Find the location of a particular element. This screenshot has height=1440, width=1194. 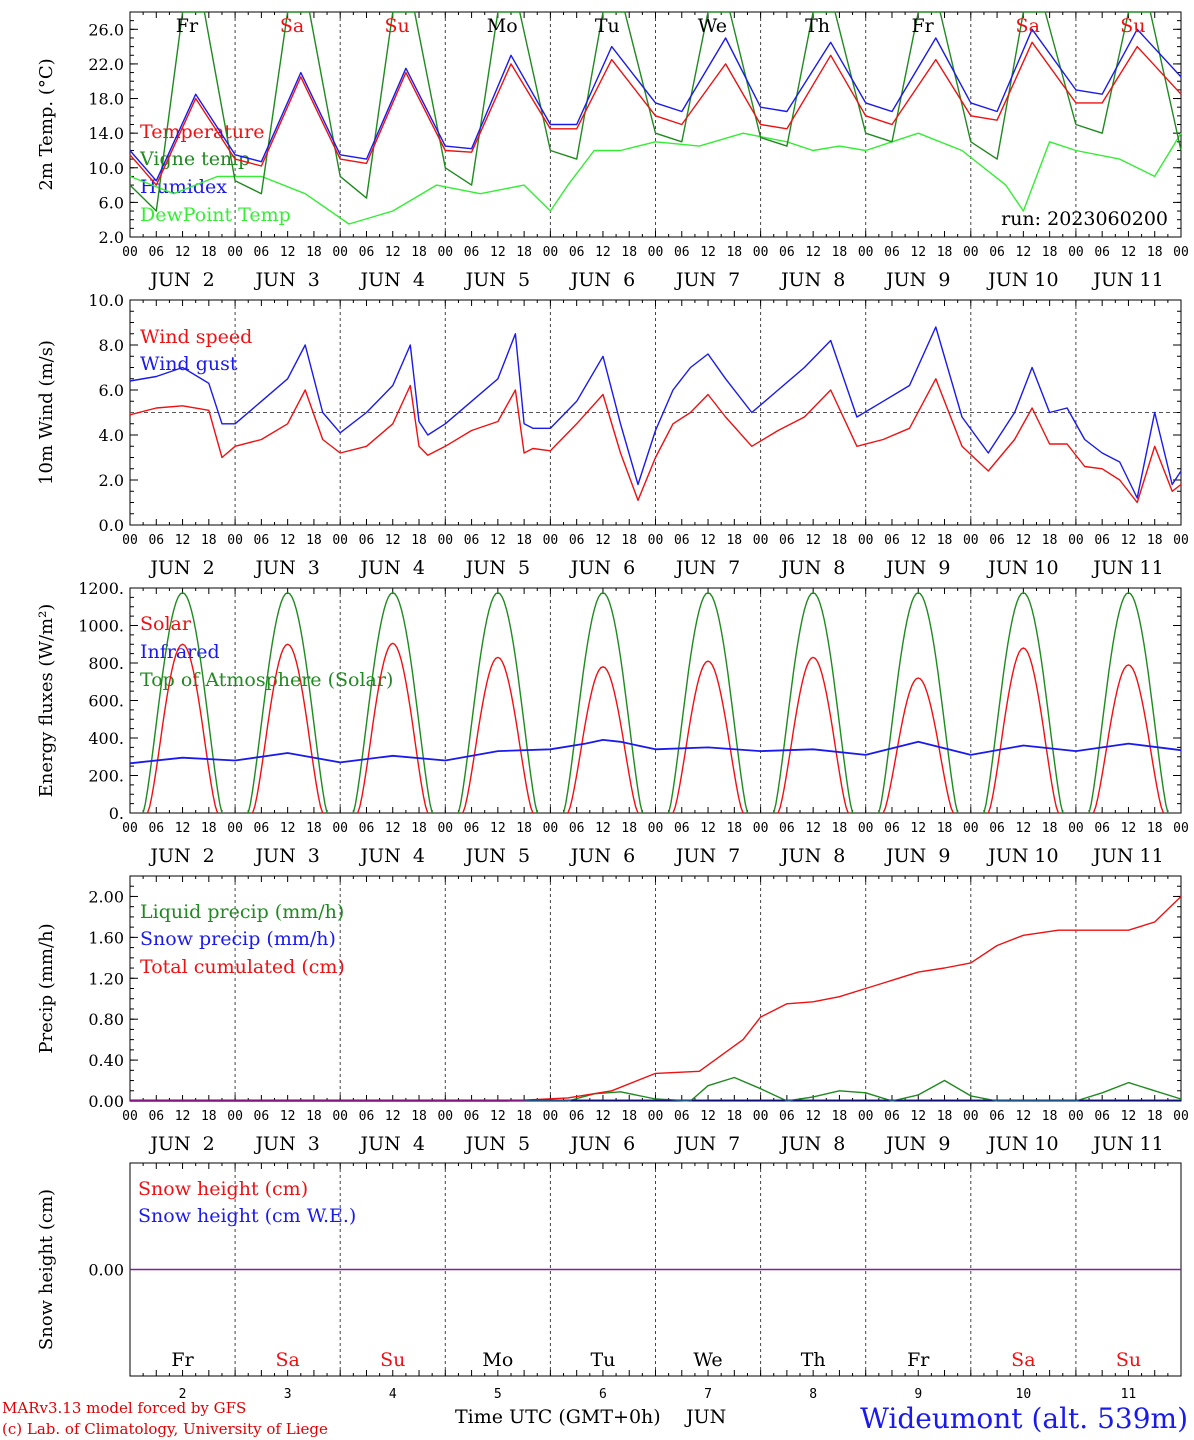

date-label: JUN 4 is located at coordinates (392, 856).